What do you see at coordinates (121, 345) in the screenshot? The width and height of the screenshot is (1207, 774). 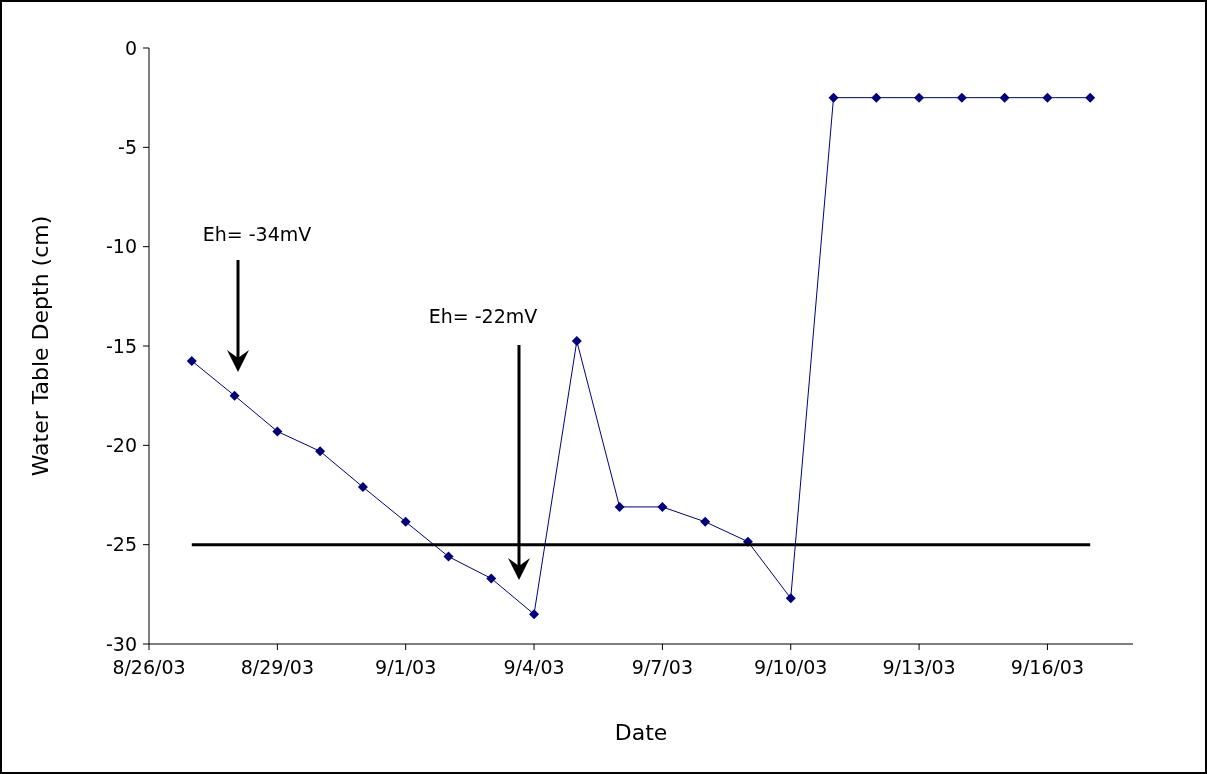 I see `y-tick-label: -15` at bounding box center [121, 345].